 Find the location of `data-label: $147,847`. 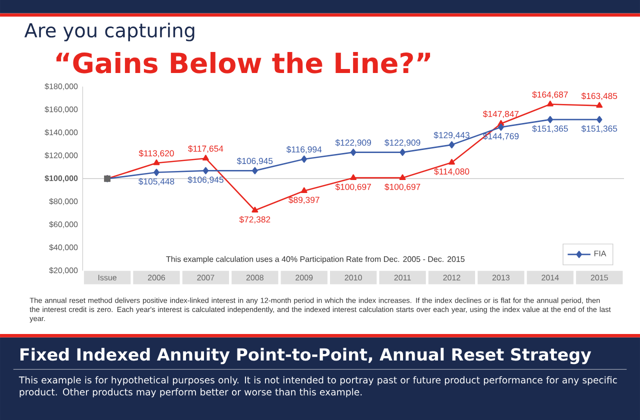

data-label: $147,847 is located at coordinates (500, 114).